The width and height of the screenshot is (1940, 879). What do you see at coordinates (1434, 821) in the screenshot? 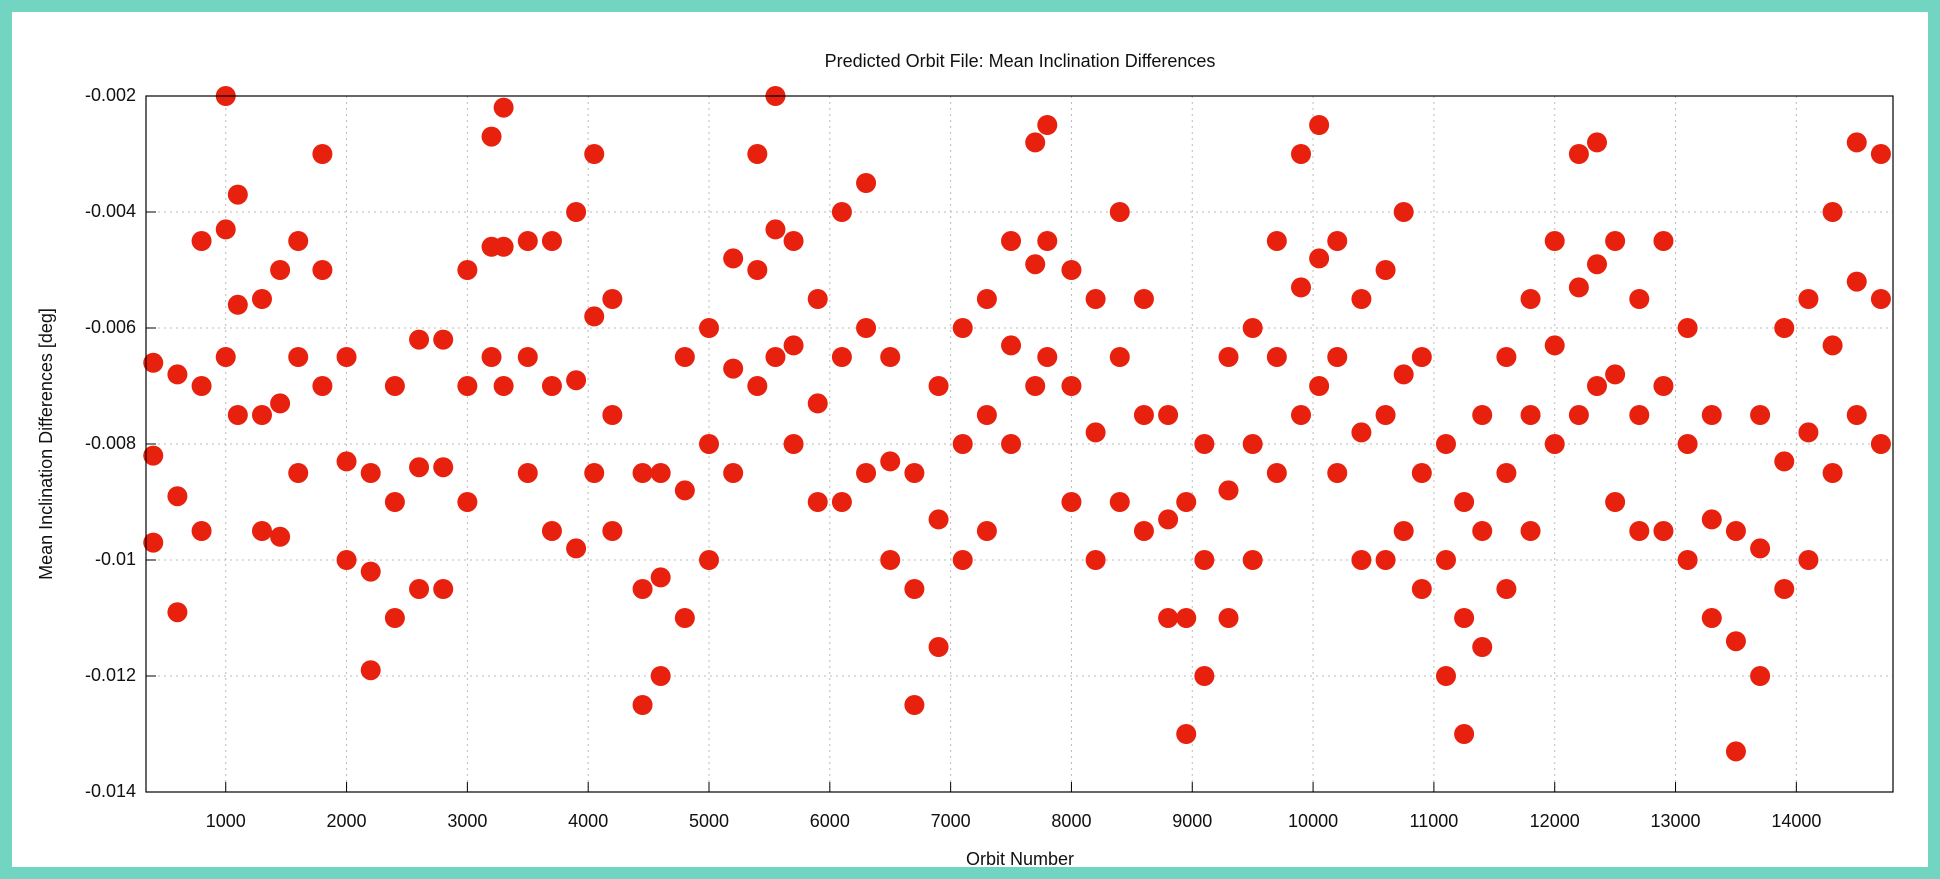
I see `x-tick-label: 11000` at bounding box center [1434, 821].